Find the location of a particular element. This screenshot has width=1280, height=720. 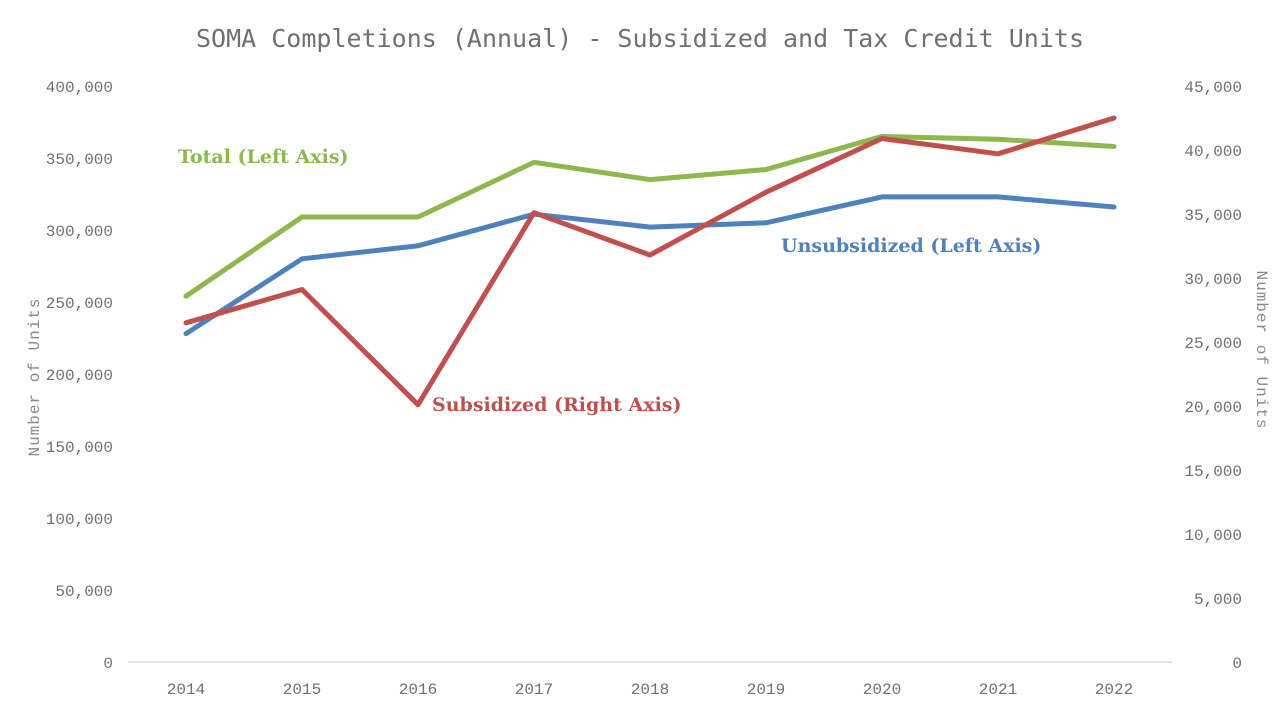

left-y-tick-label: 350,000 is located at coordinates (79, 160).